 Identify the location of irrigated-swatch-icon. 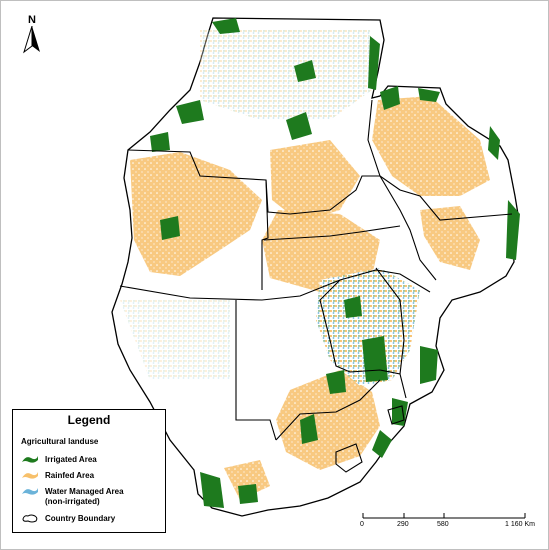
(30, 459).